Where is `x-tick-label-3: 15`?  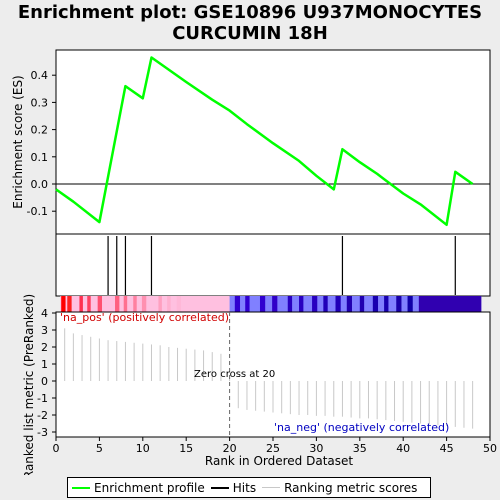
x-tick-label-3: 15 is located at coordinates (186, 448).